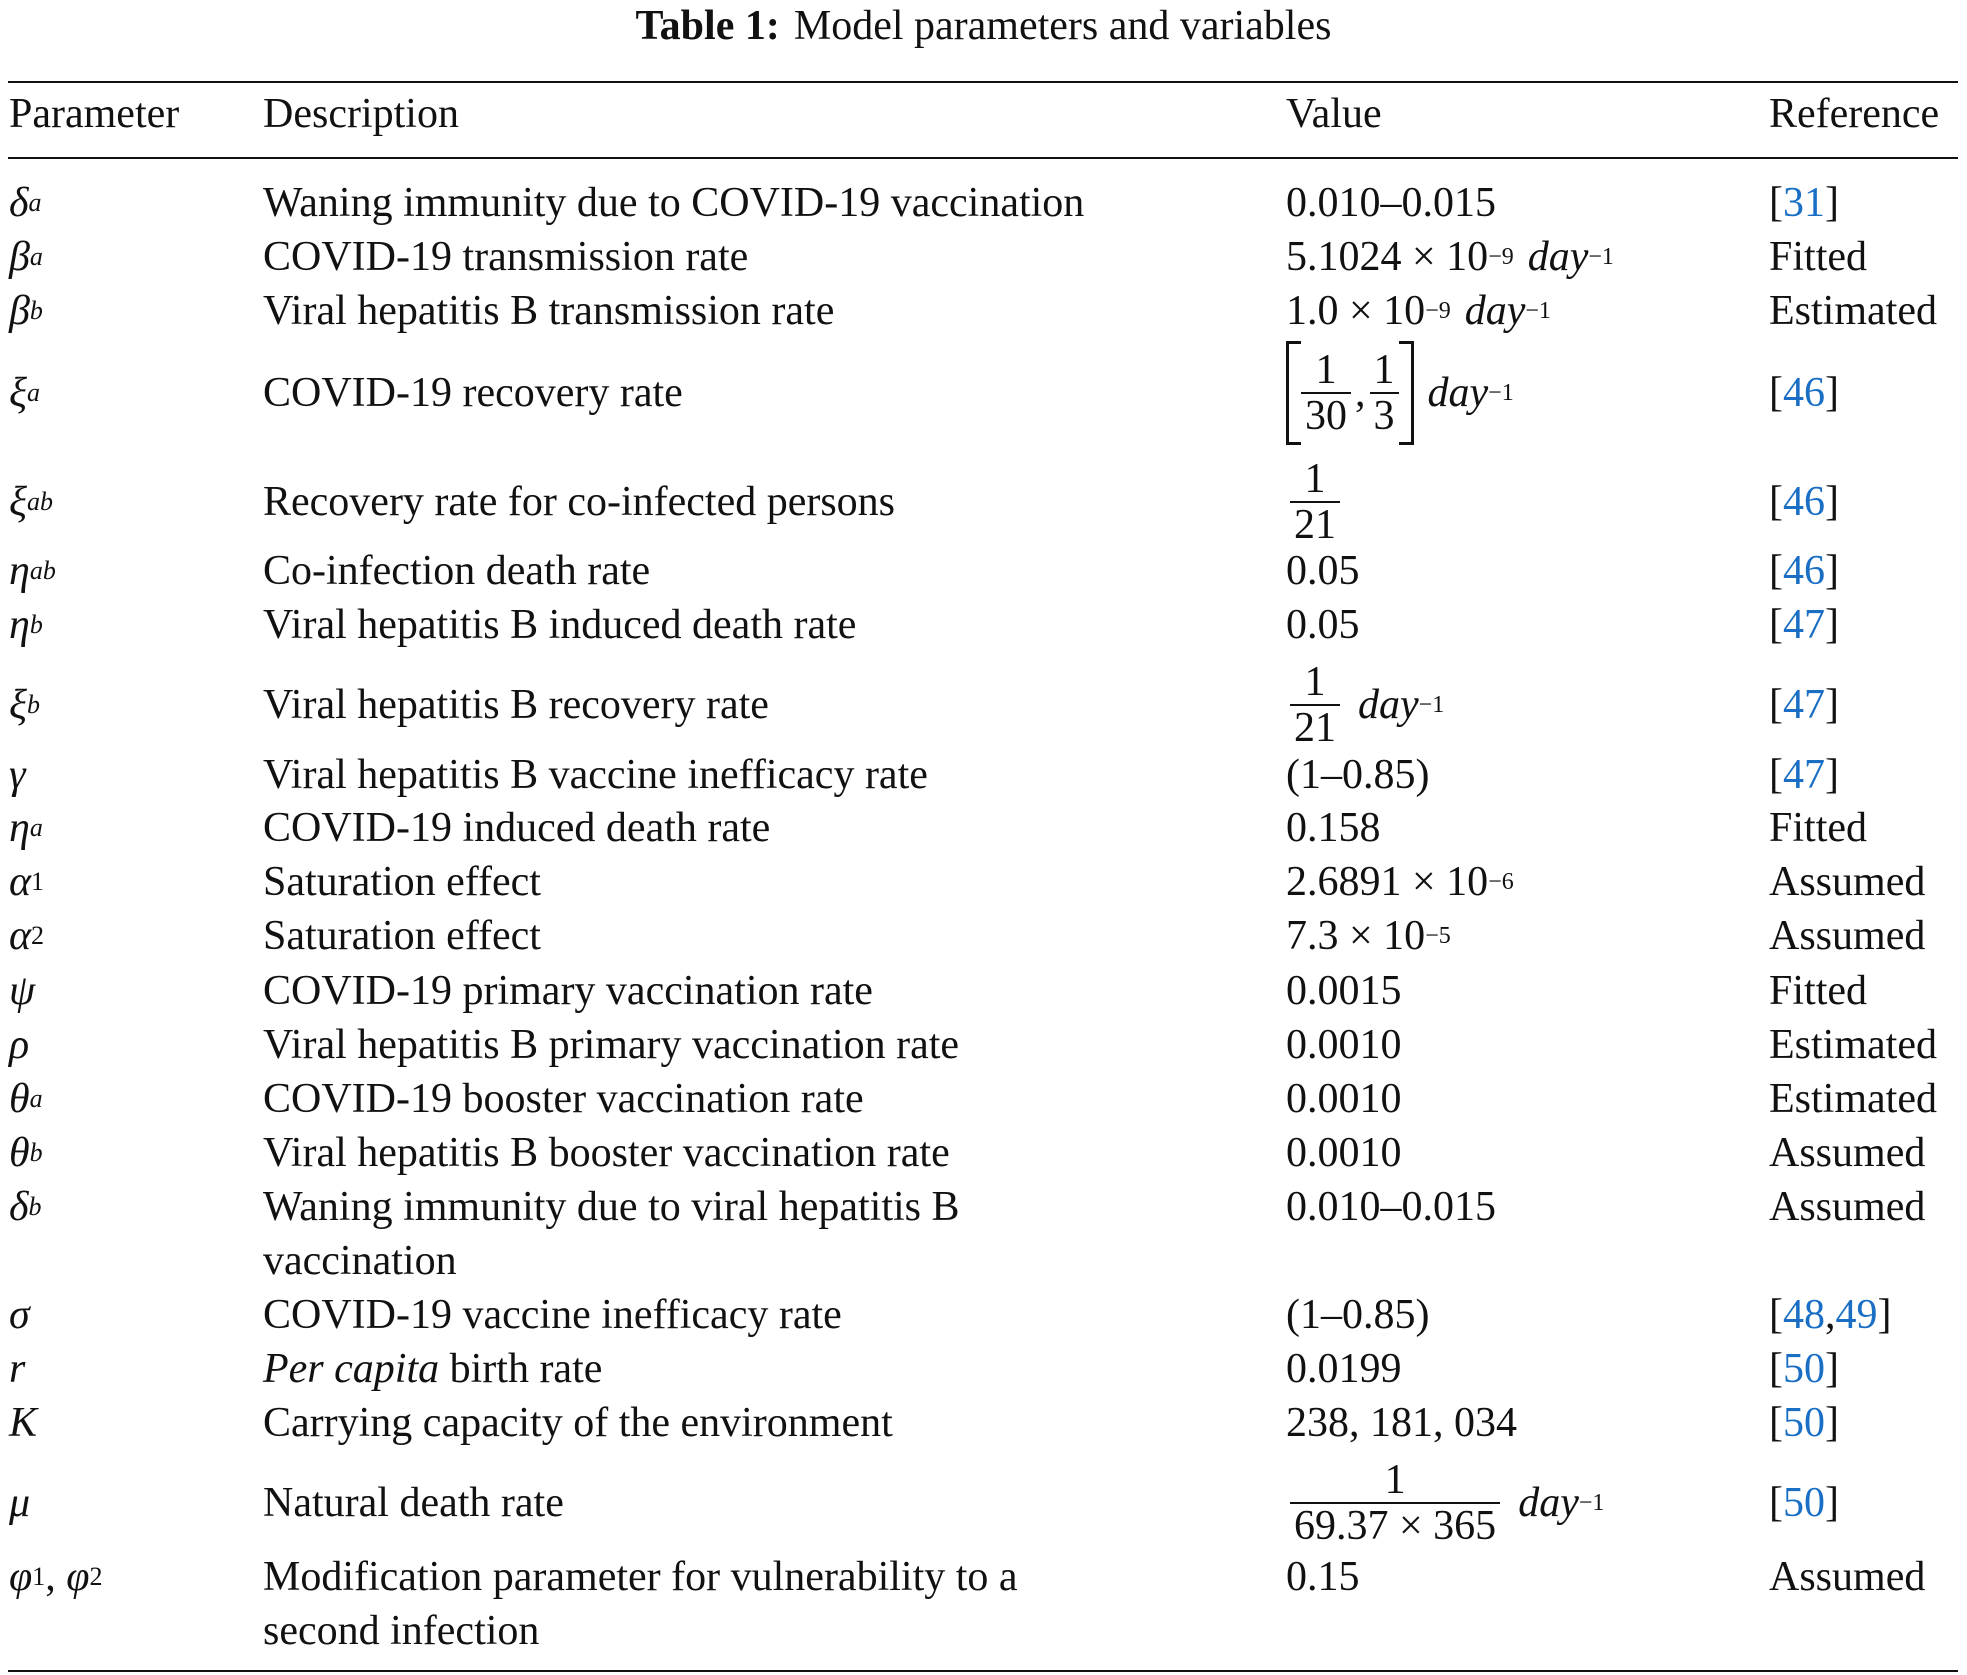  What do you see at coordinates (1830, 1315) in the screenshot?
I see `comma: ,` at bounding box center [1830, 1315].